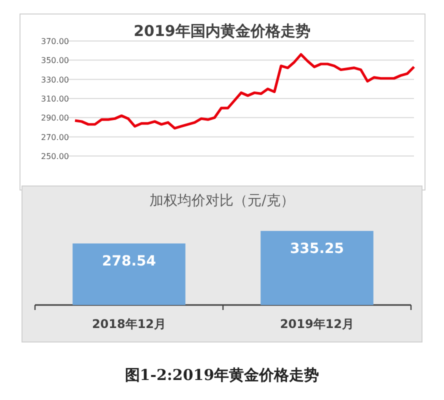 This screenshot has height=400, width=444. Describe the element at coordinates (222, 375) in the screenshot. I see `caption: 图1-2:2019年黄金价格走势` at that location.